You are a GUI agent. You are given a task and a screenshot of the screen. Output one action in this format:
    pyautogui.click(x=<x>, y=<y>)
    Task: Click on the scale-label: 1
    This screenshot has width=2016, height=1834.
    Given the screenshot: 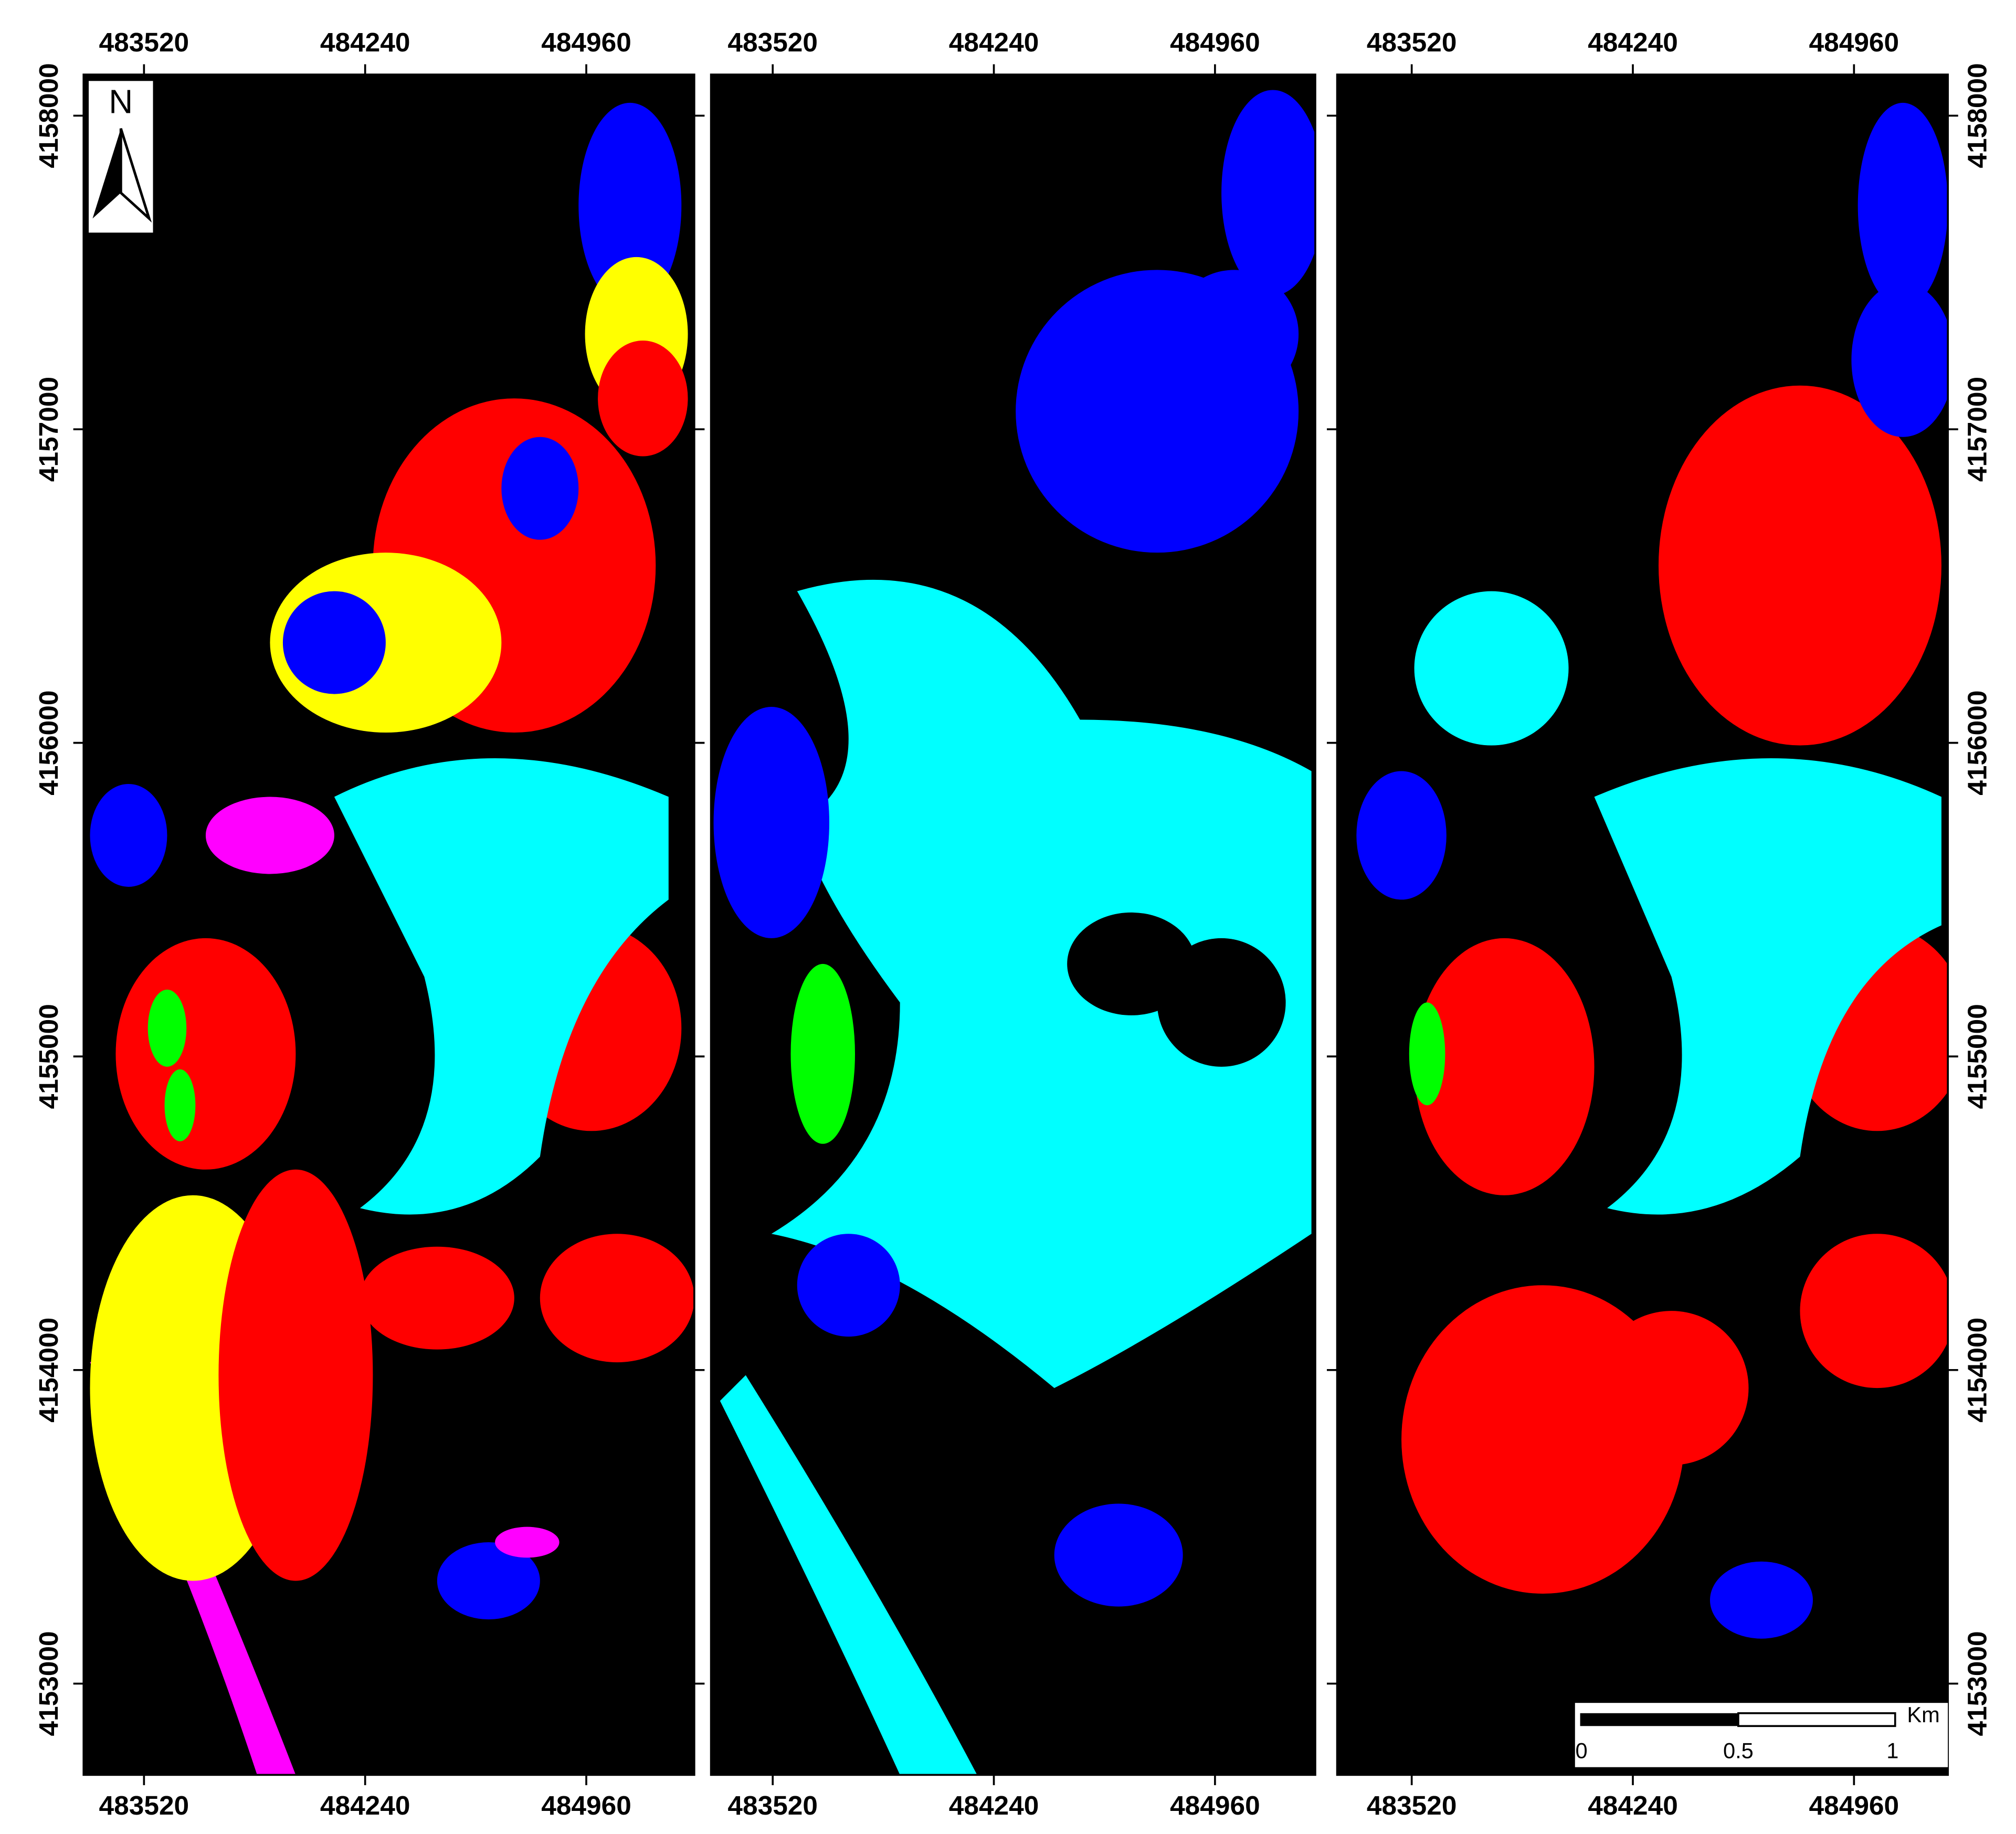 What is the action you would take?
    pyautogui.click(x=1892, y=1751)
    